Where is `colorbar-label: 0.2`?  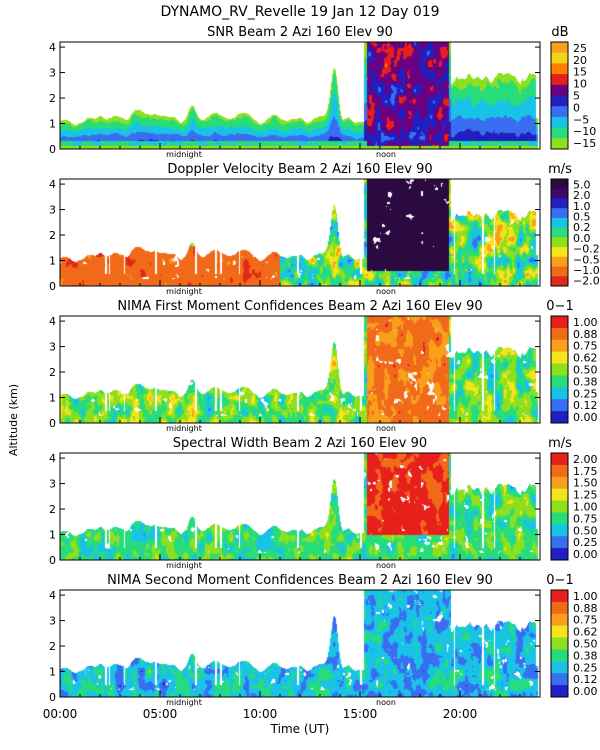 colorbar-label: 0.2 is located at coordinates (582, 227).